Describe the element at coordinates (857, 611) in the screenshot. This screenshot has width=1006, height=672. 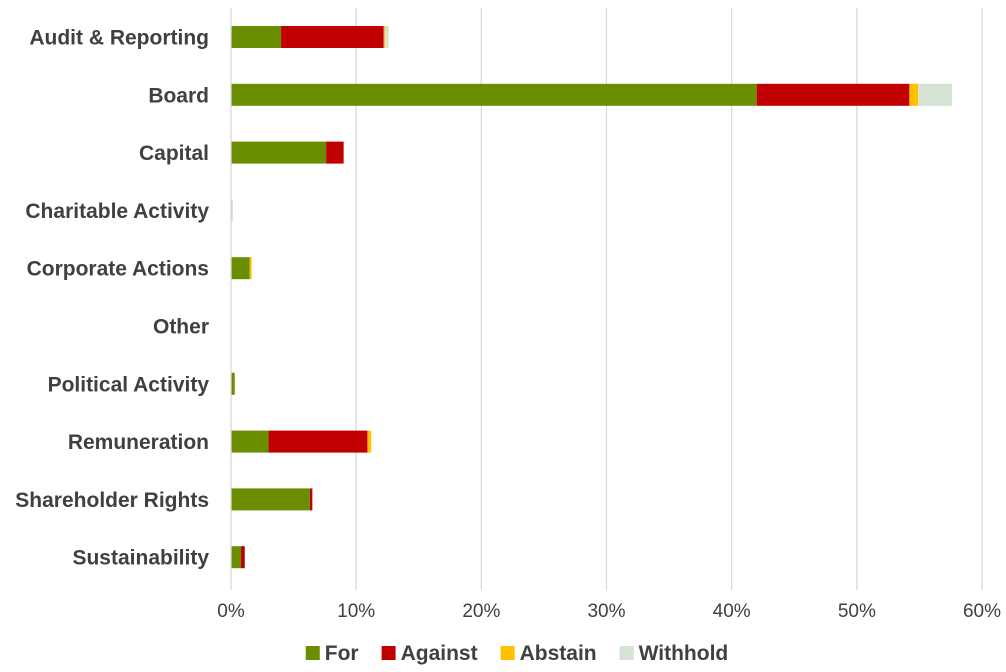
I see `x-tick-label: 50%` at that location.